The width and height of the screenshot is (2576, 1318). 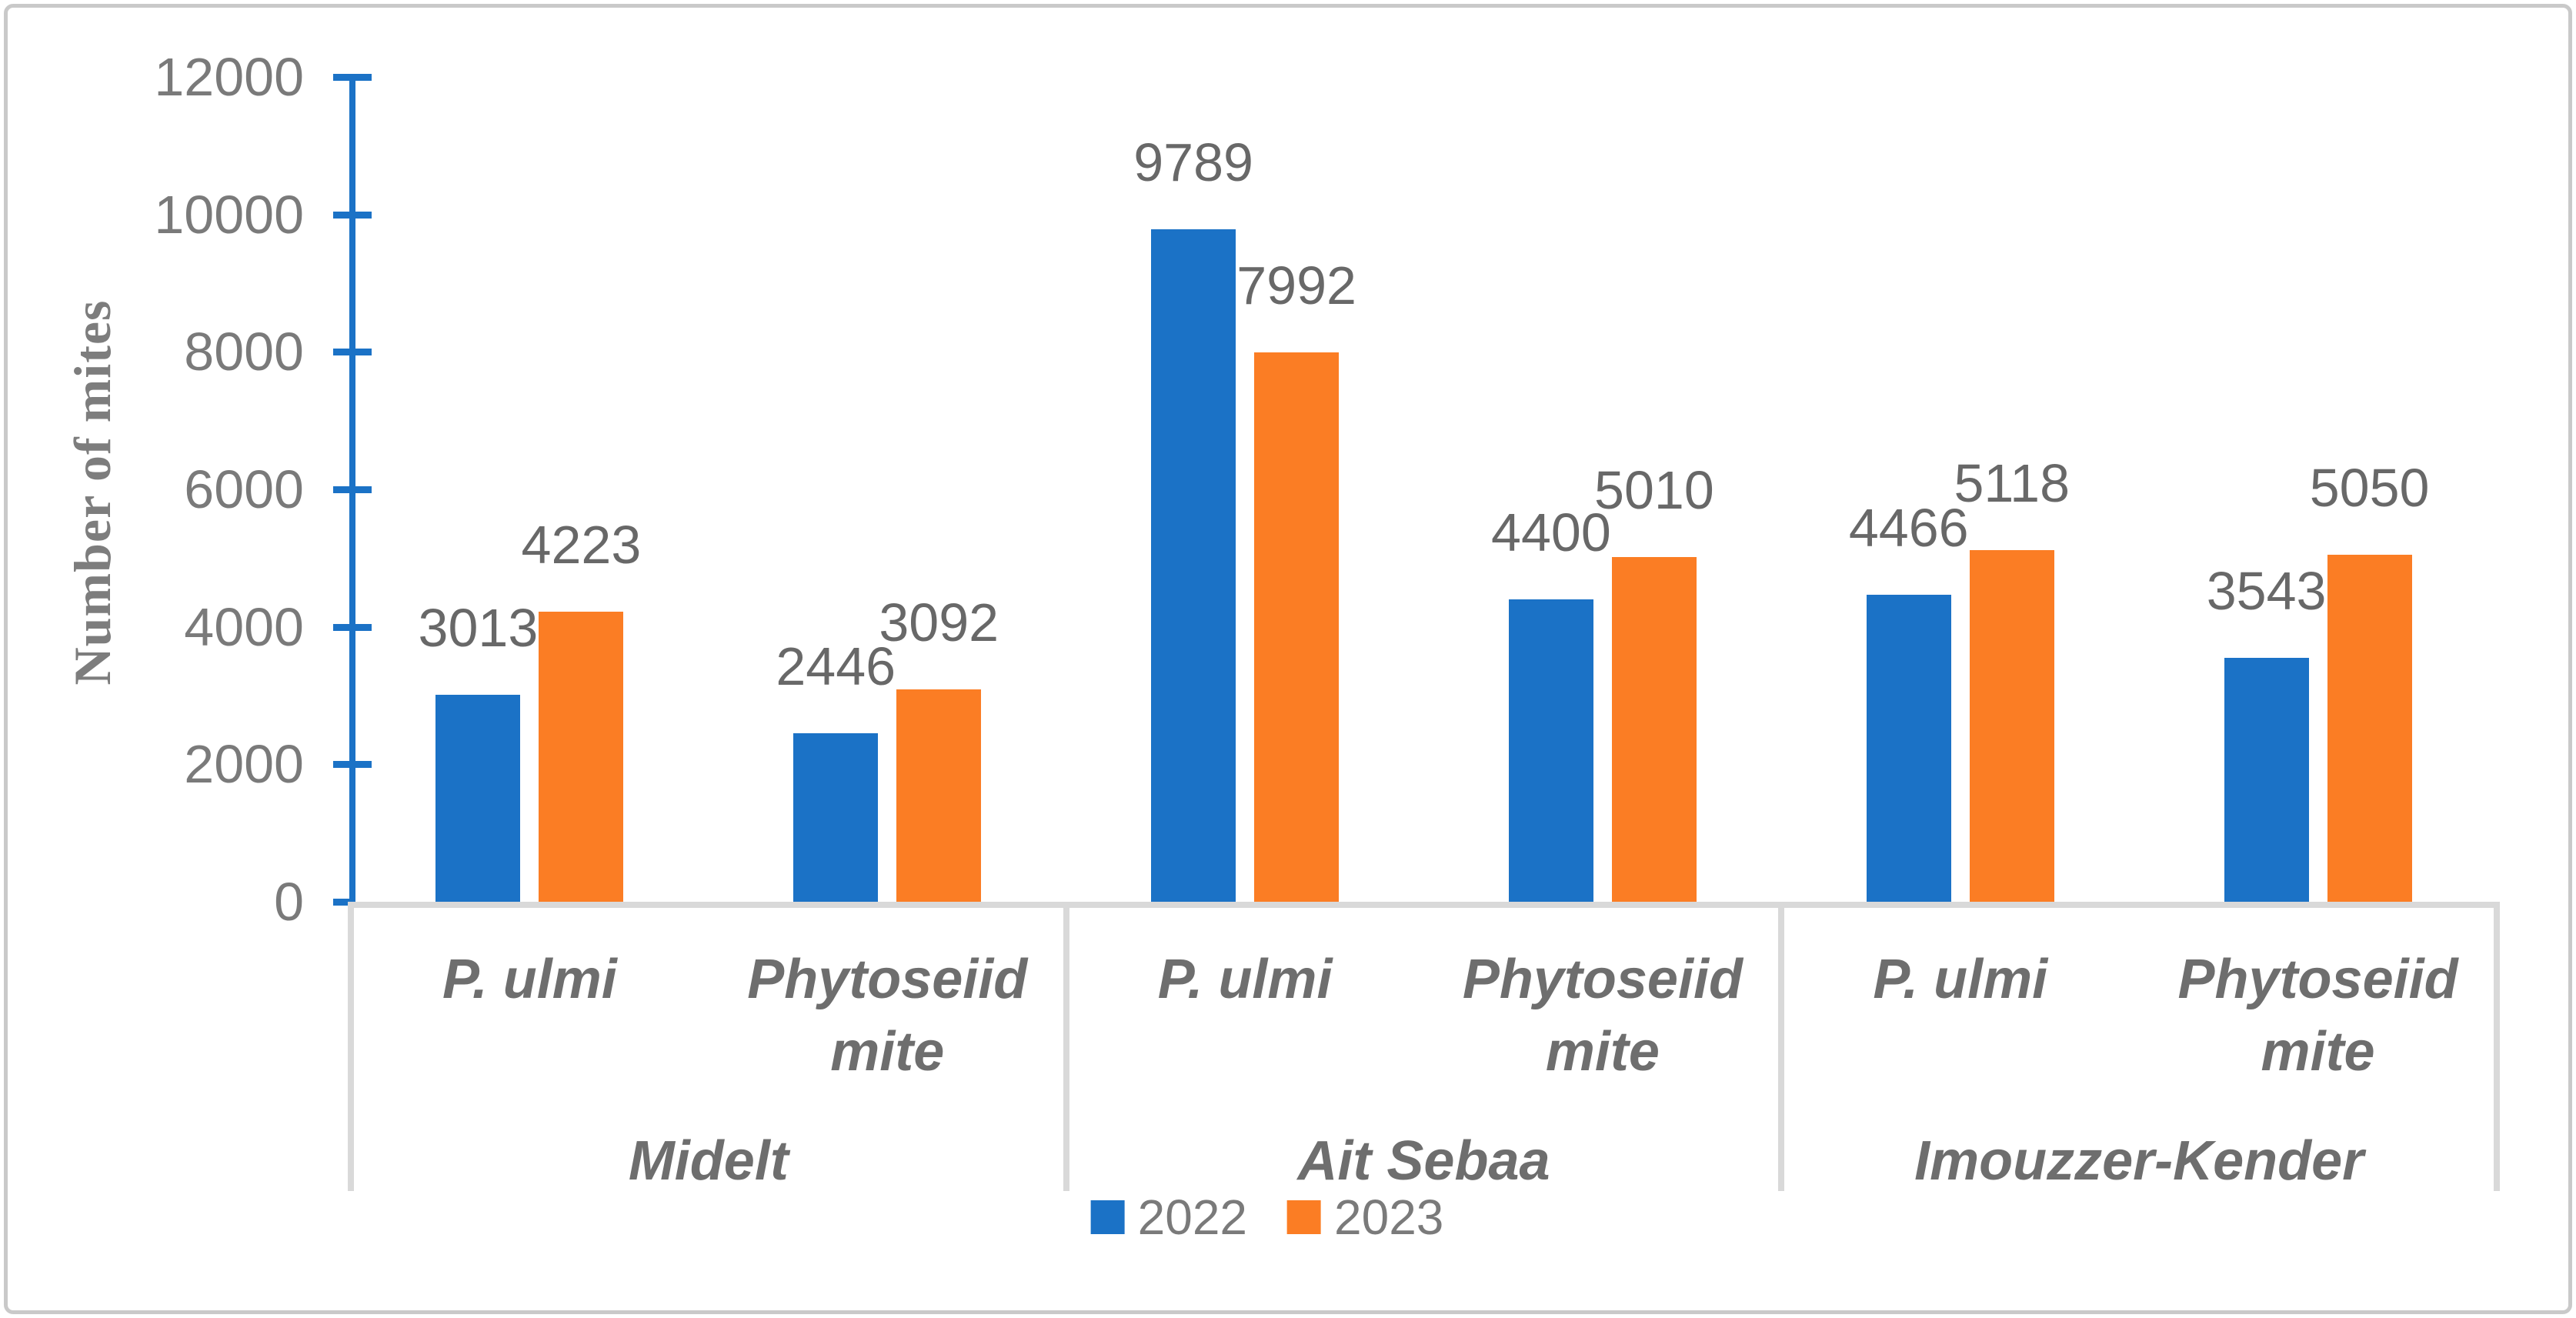 I want to click on y-axis-line, so click(x=352, y=488).